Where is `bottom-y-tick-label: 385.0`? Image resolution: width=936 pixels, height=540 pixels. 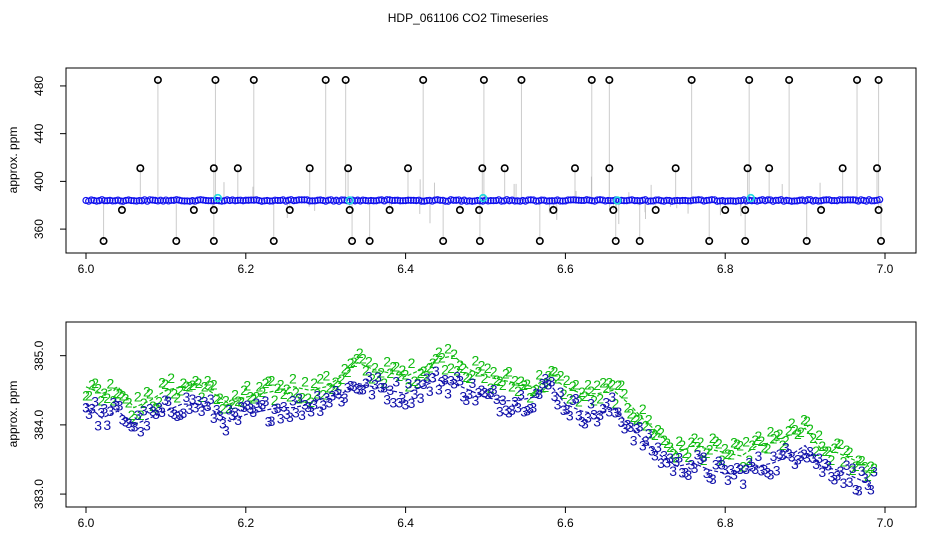
bottom-y-tick-label: 385.0 is located at coordinates (39, 355).